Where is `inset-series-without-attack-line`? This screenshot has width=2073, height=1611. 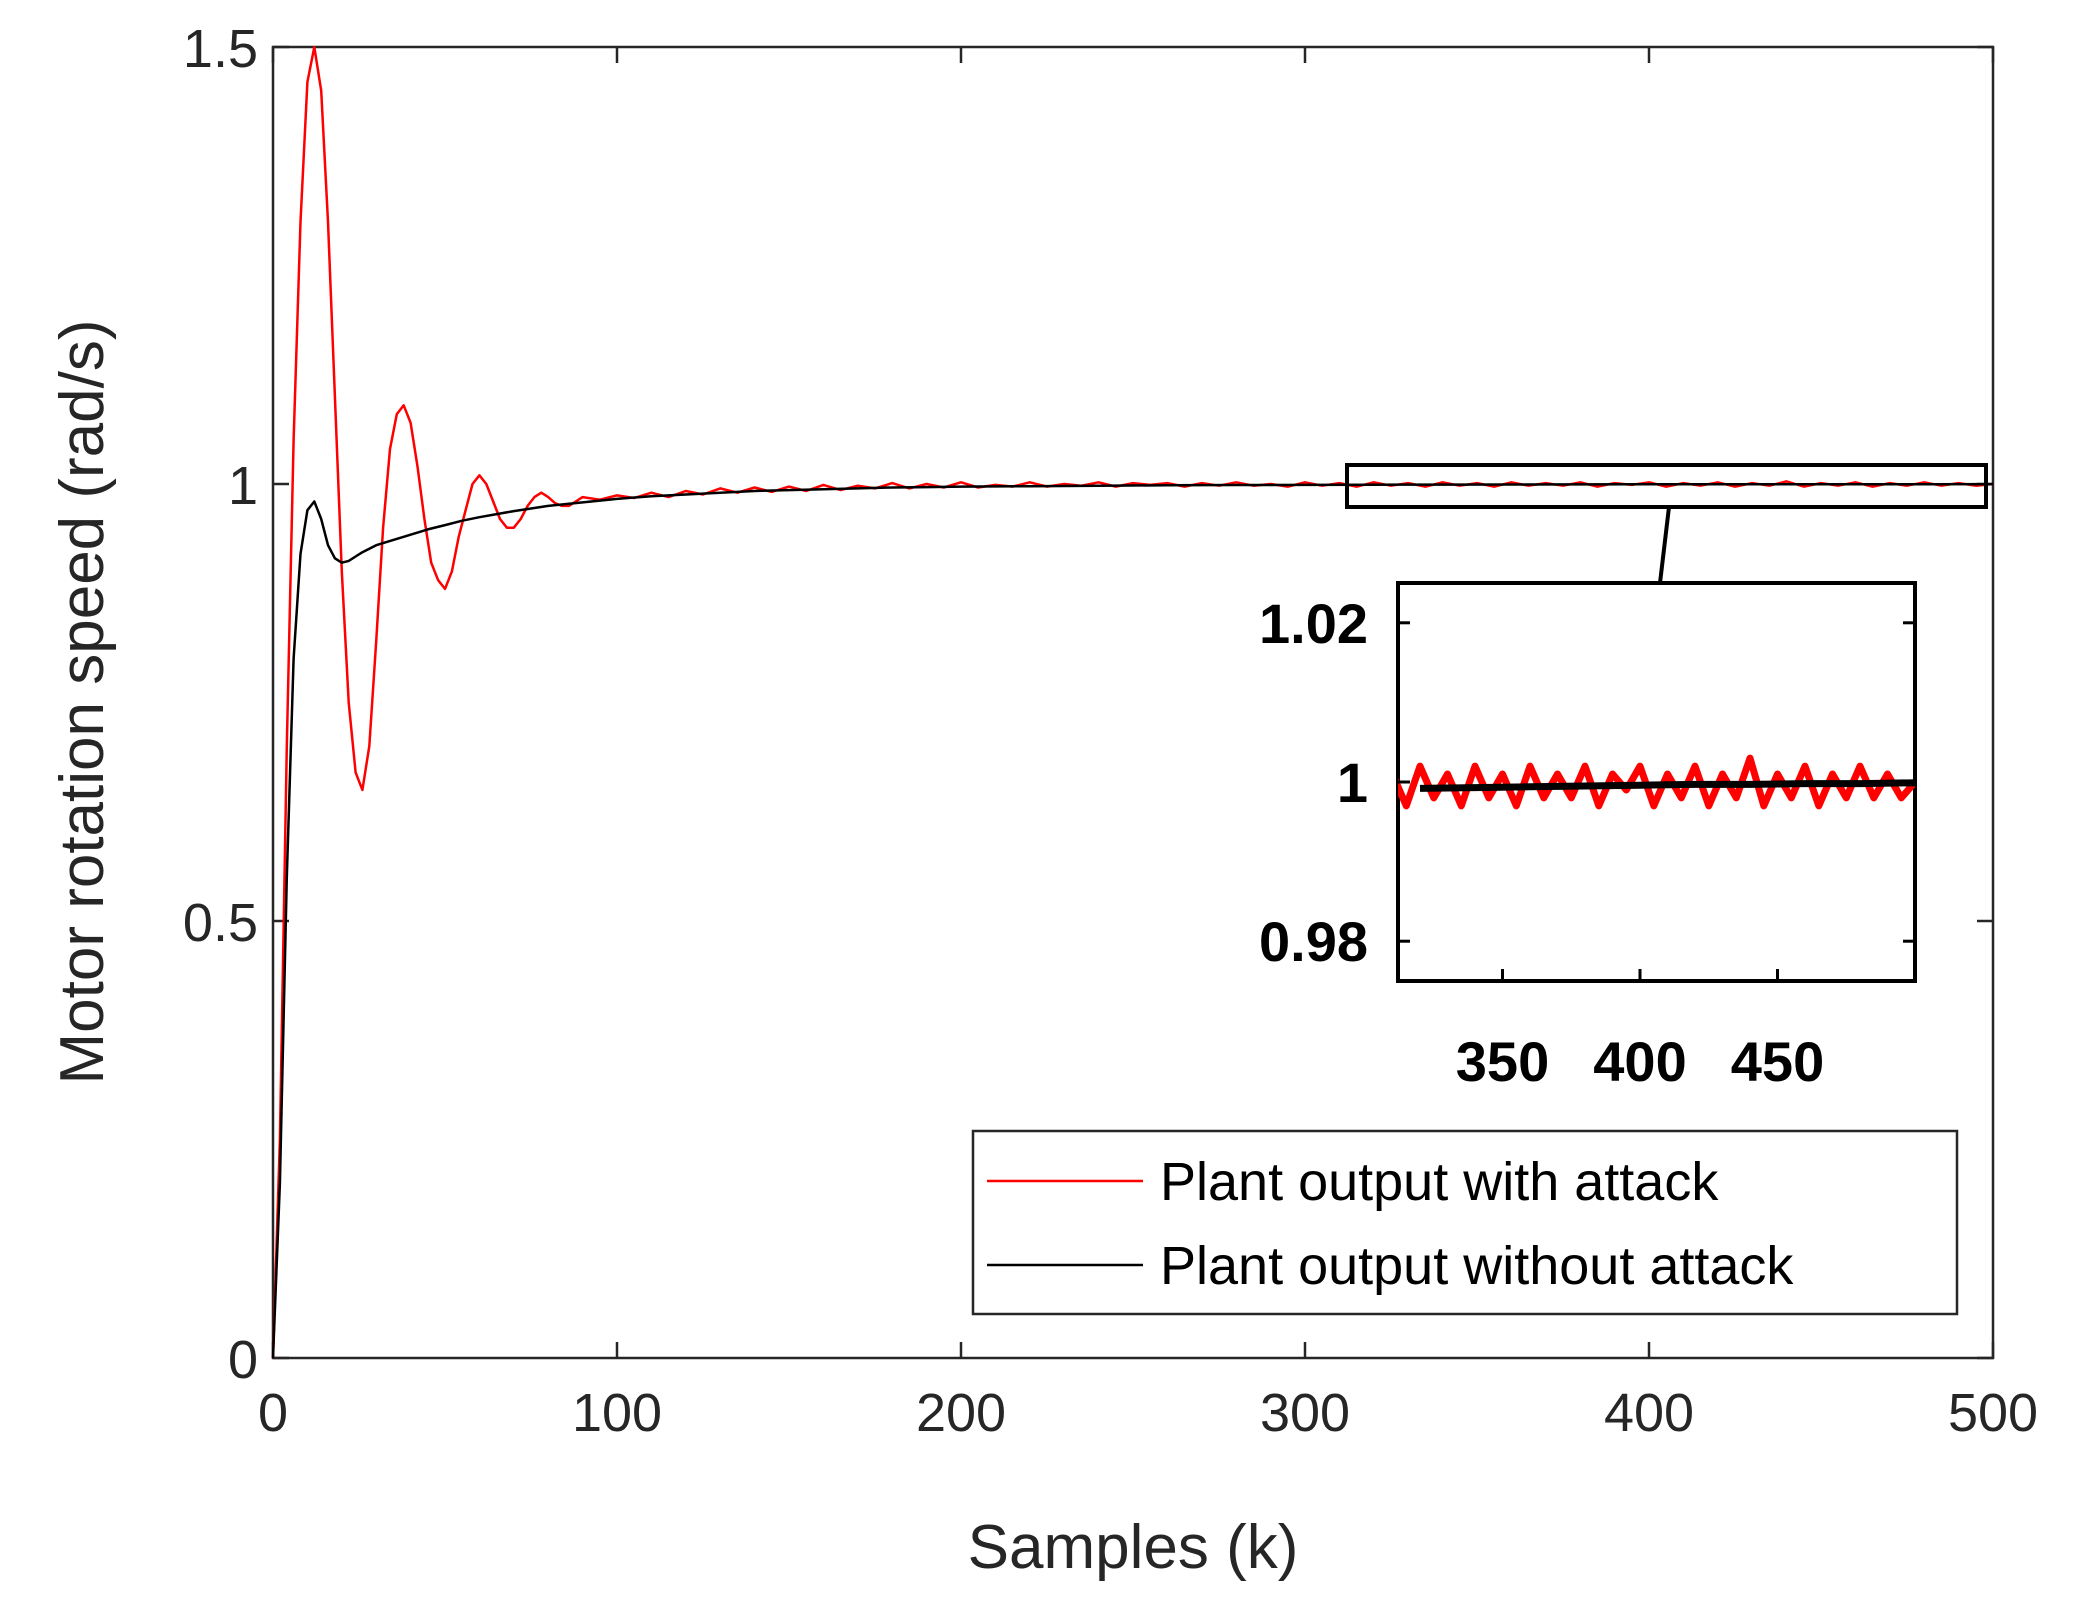 inset-series-without-attack-line is located at coordinates (1667, 785).